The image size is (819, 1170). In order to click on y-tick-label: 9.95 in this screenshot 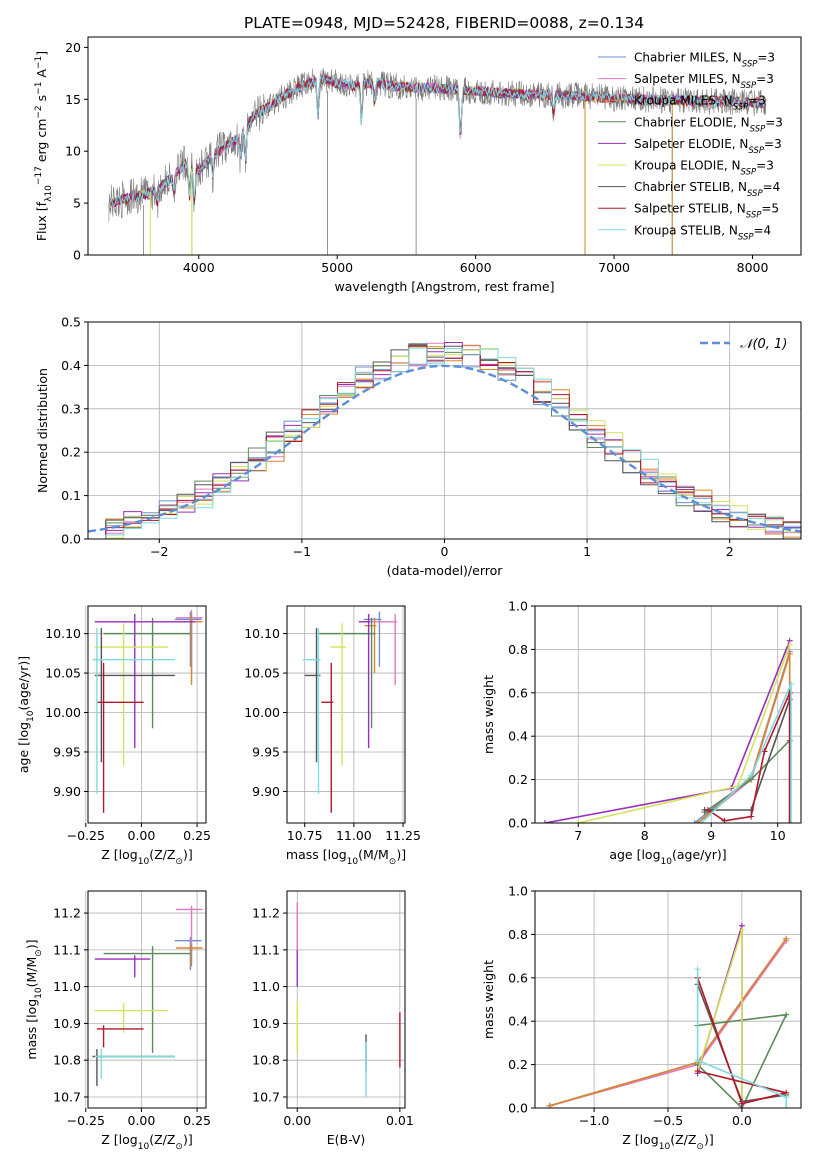, I will do `click(67, 751)`.